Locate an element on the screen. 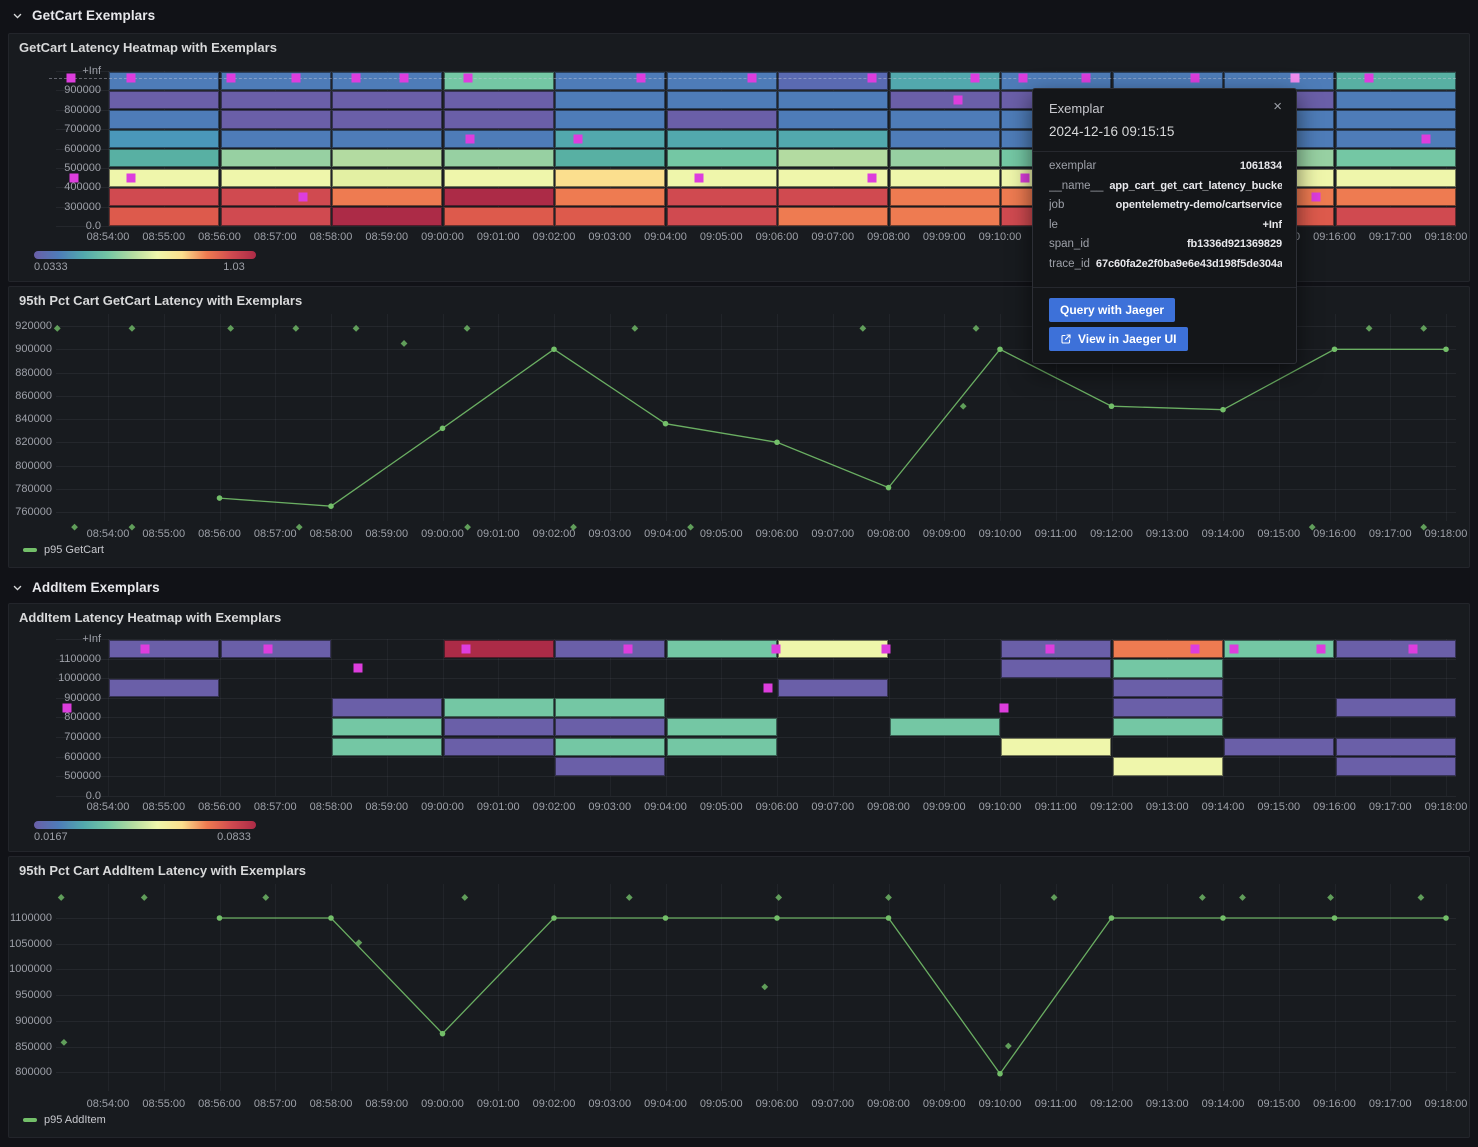 This screenshot has width=1478, height=1147. series-legend: p95 GetCart is located at coordinates (63, 550).